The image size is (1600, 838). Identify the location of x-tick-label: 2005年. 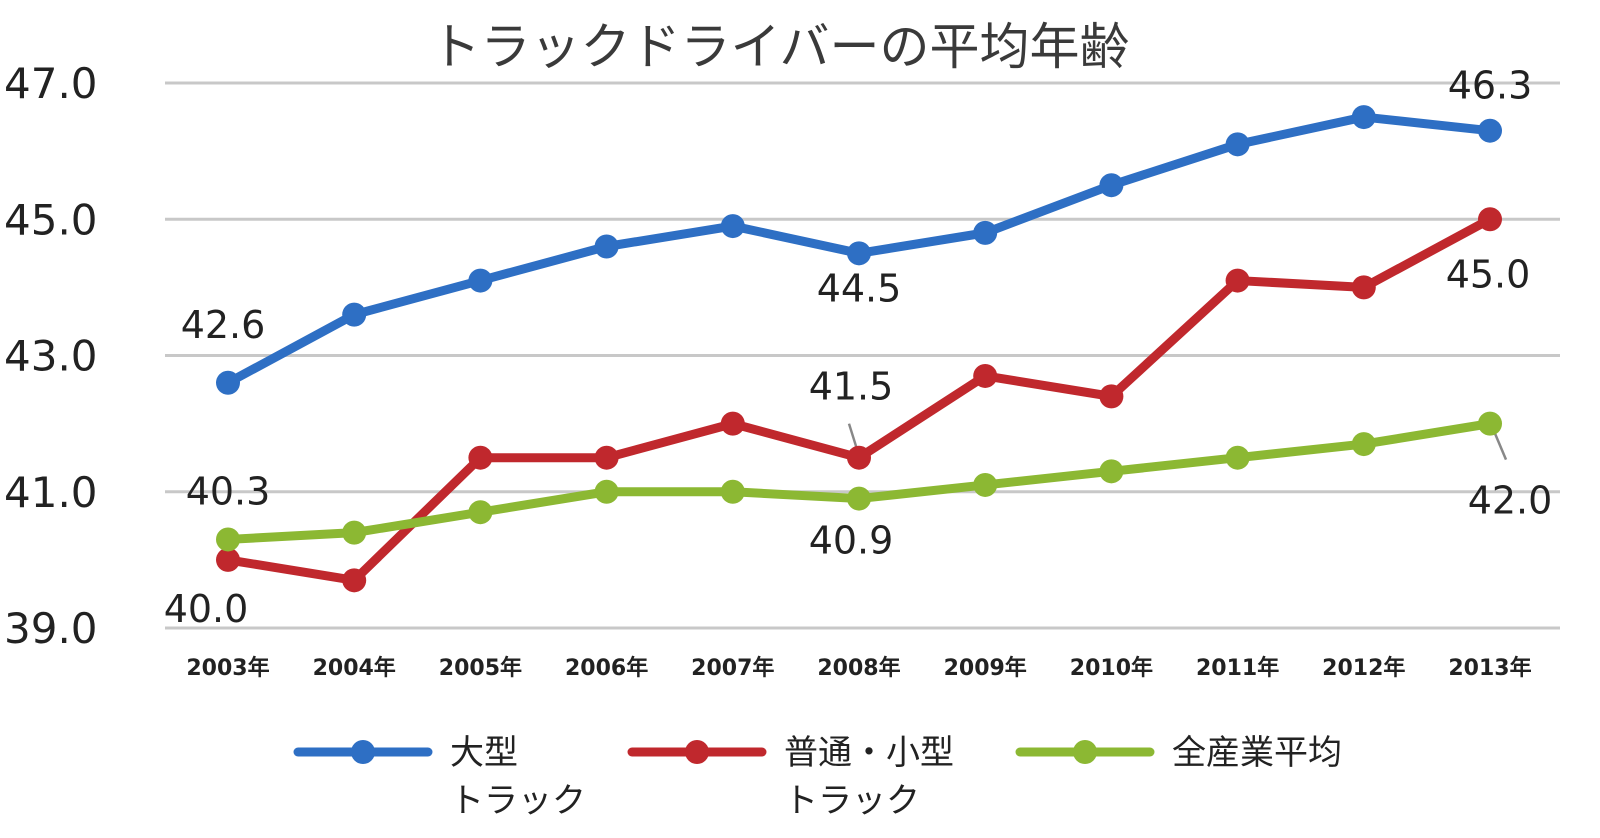
(480, 668).